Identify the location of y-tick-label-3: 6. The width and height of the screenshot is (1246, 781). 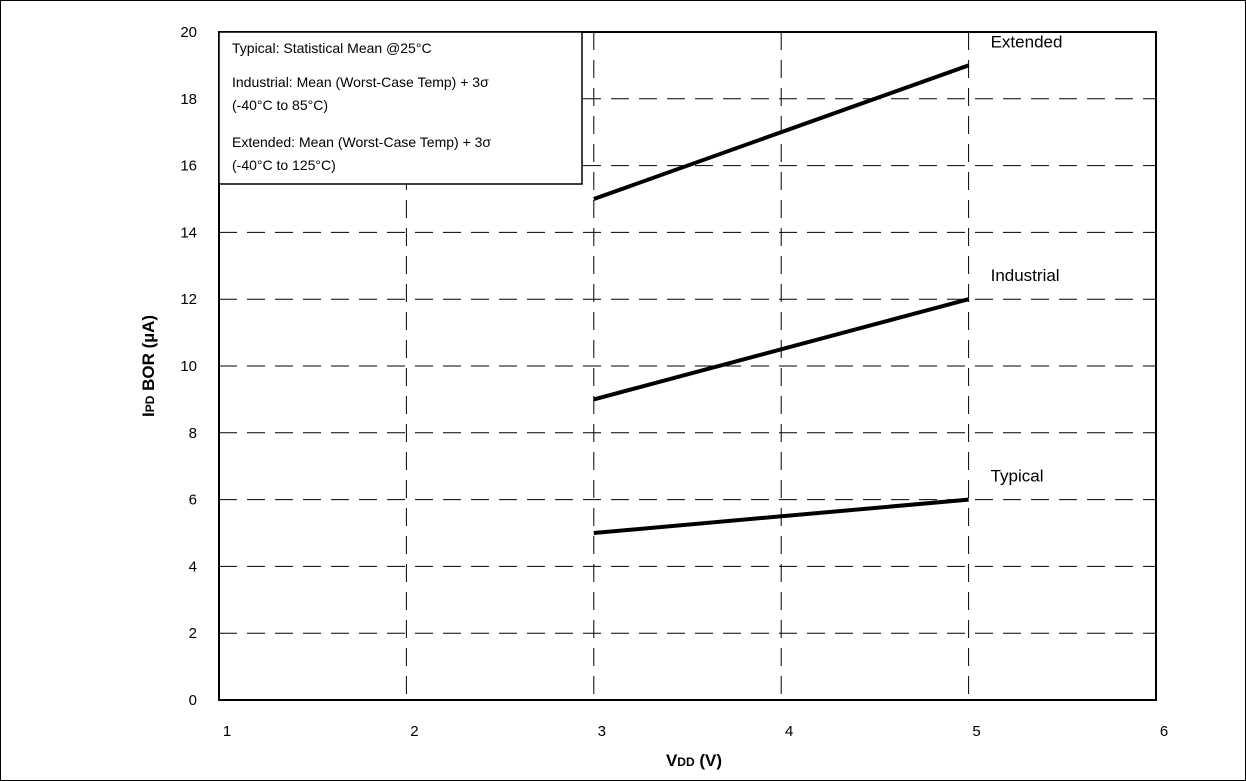
(193, 500).